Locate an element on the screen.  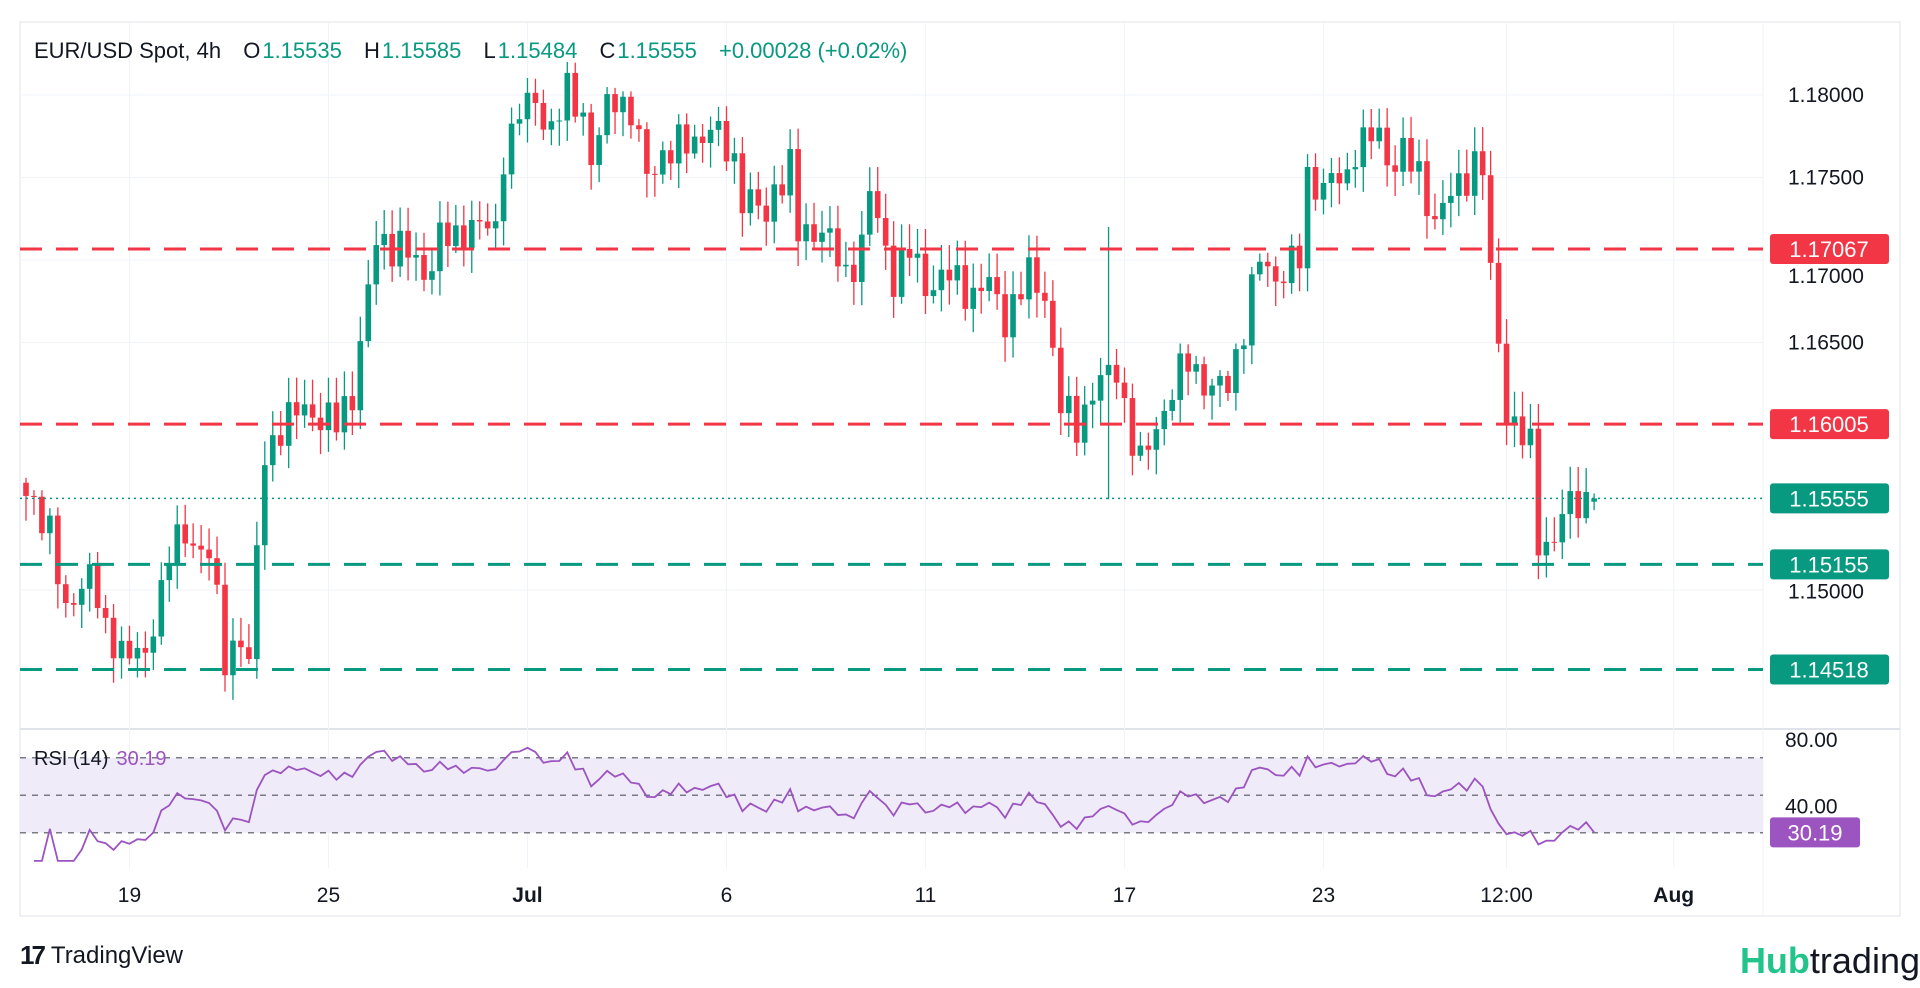
x-tick-label: 25 is located at coordinates (328, 895).